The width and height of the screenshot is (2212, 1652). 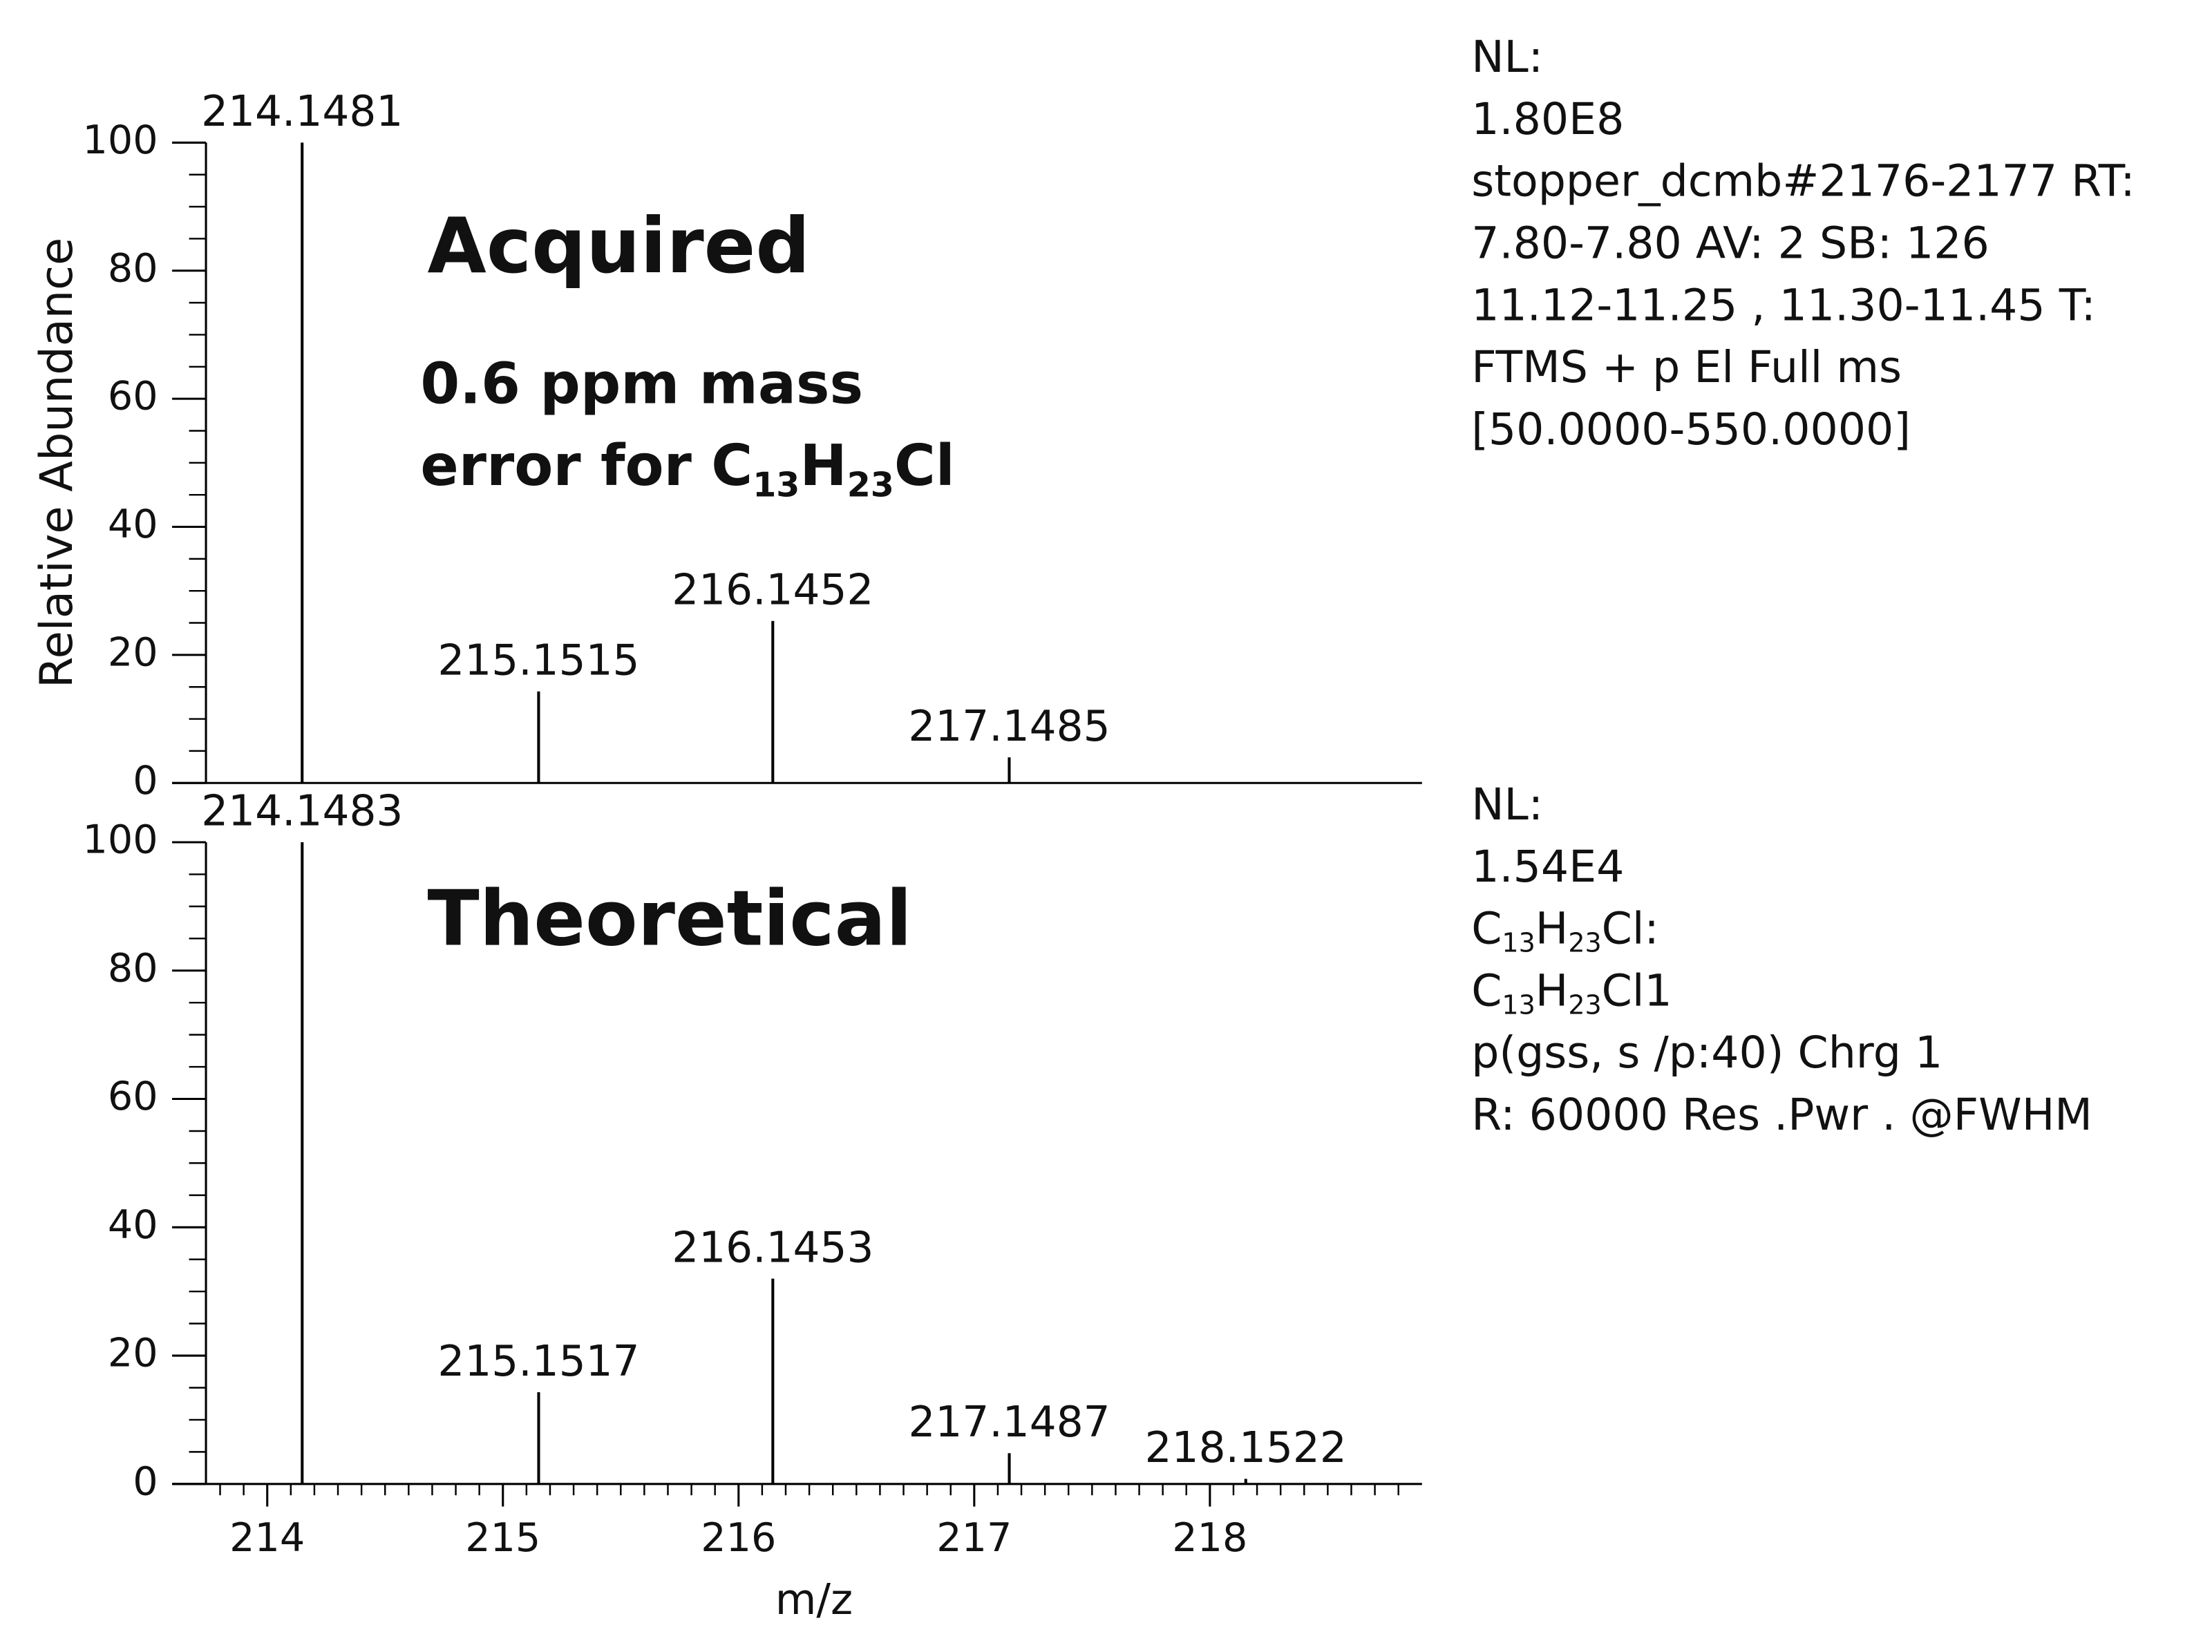 I want to click on text-segment: 1.54E4, so click(x=1547, y=865).